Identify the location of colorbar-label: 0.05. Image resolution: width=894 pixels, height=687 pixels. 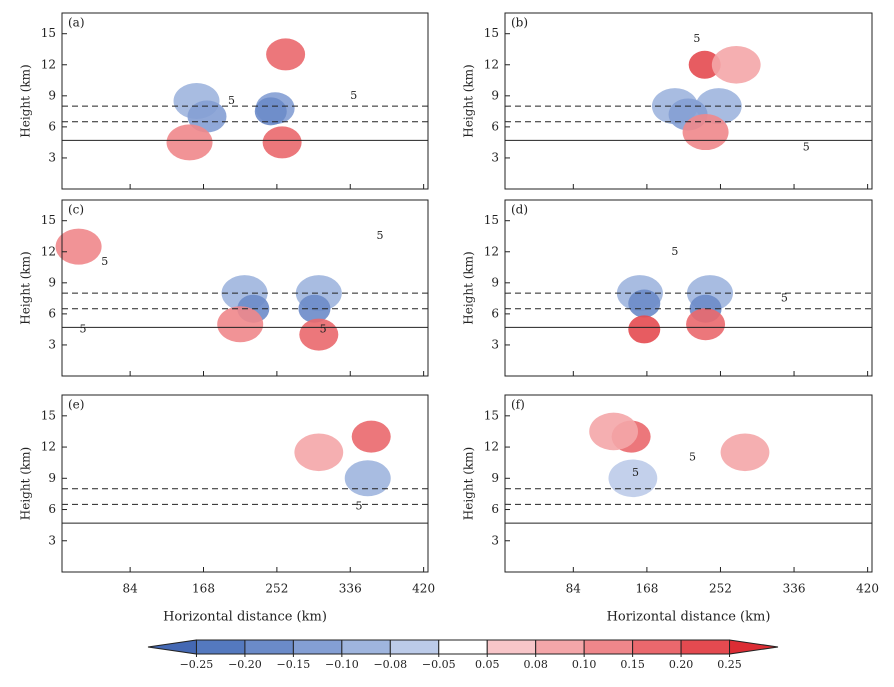
(487, 664).